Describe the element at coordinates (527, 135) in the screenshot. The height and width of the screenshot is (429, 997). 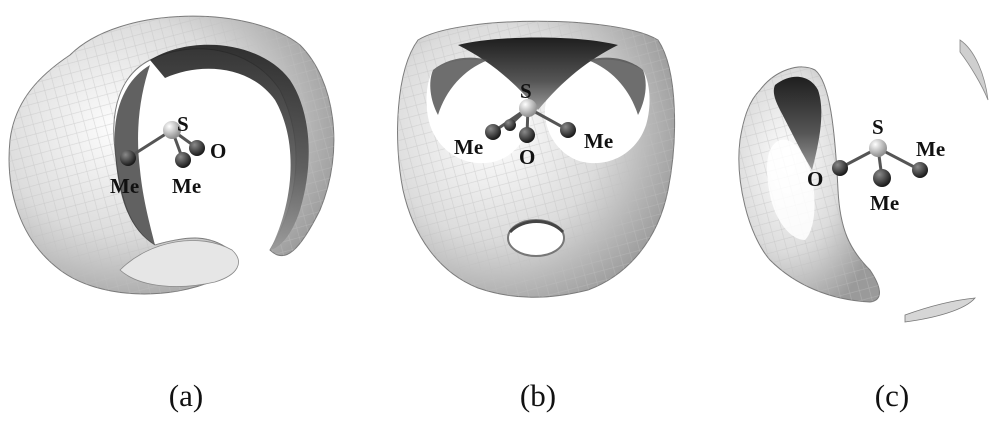
I see `atom-o-b` at that location.